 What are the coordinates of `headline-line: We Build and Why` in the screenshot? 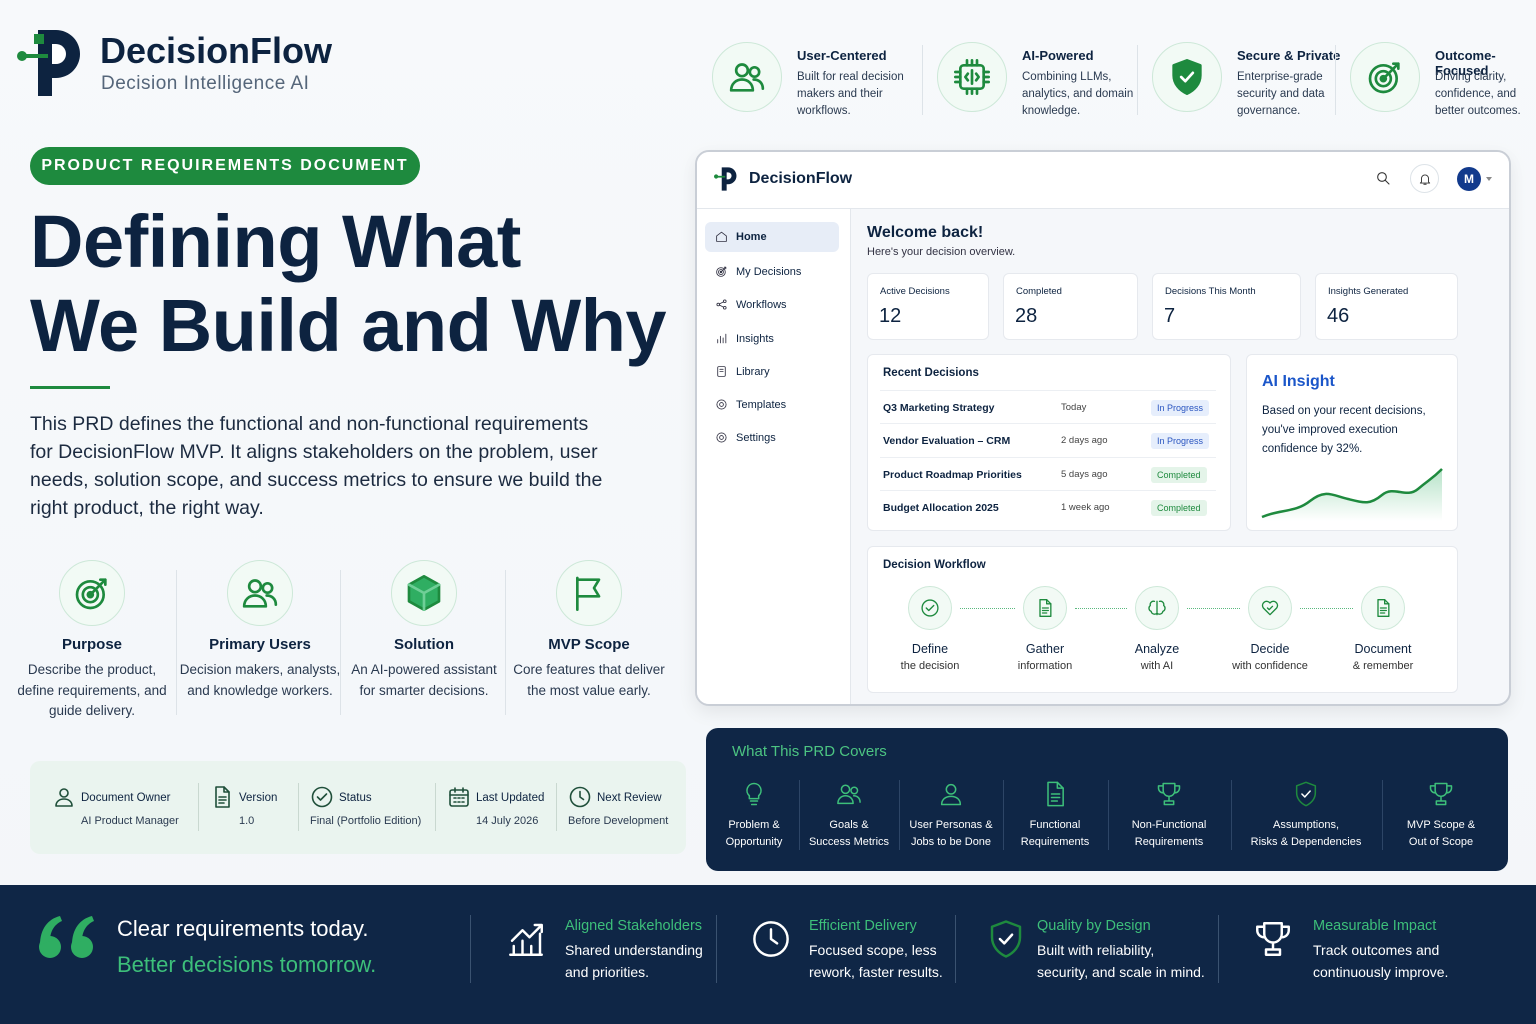 It's located at (348, 325).